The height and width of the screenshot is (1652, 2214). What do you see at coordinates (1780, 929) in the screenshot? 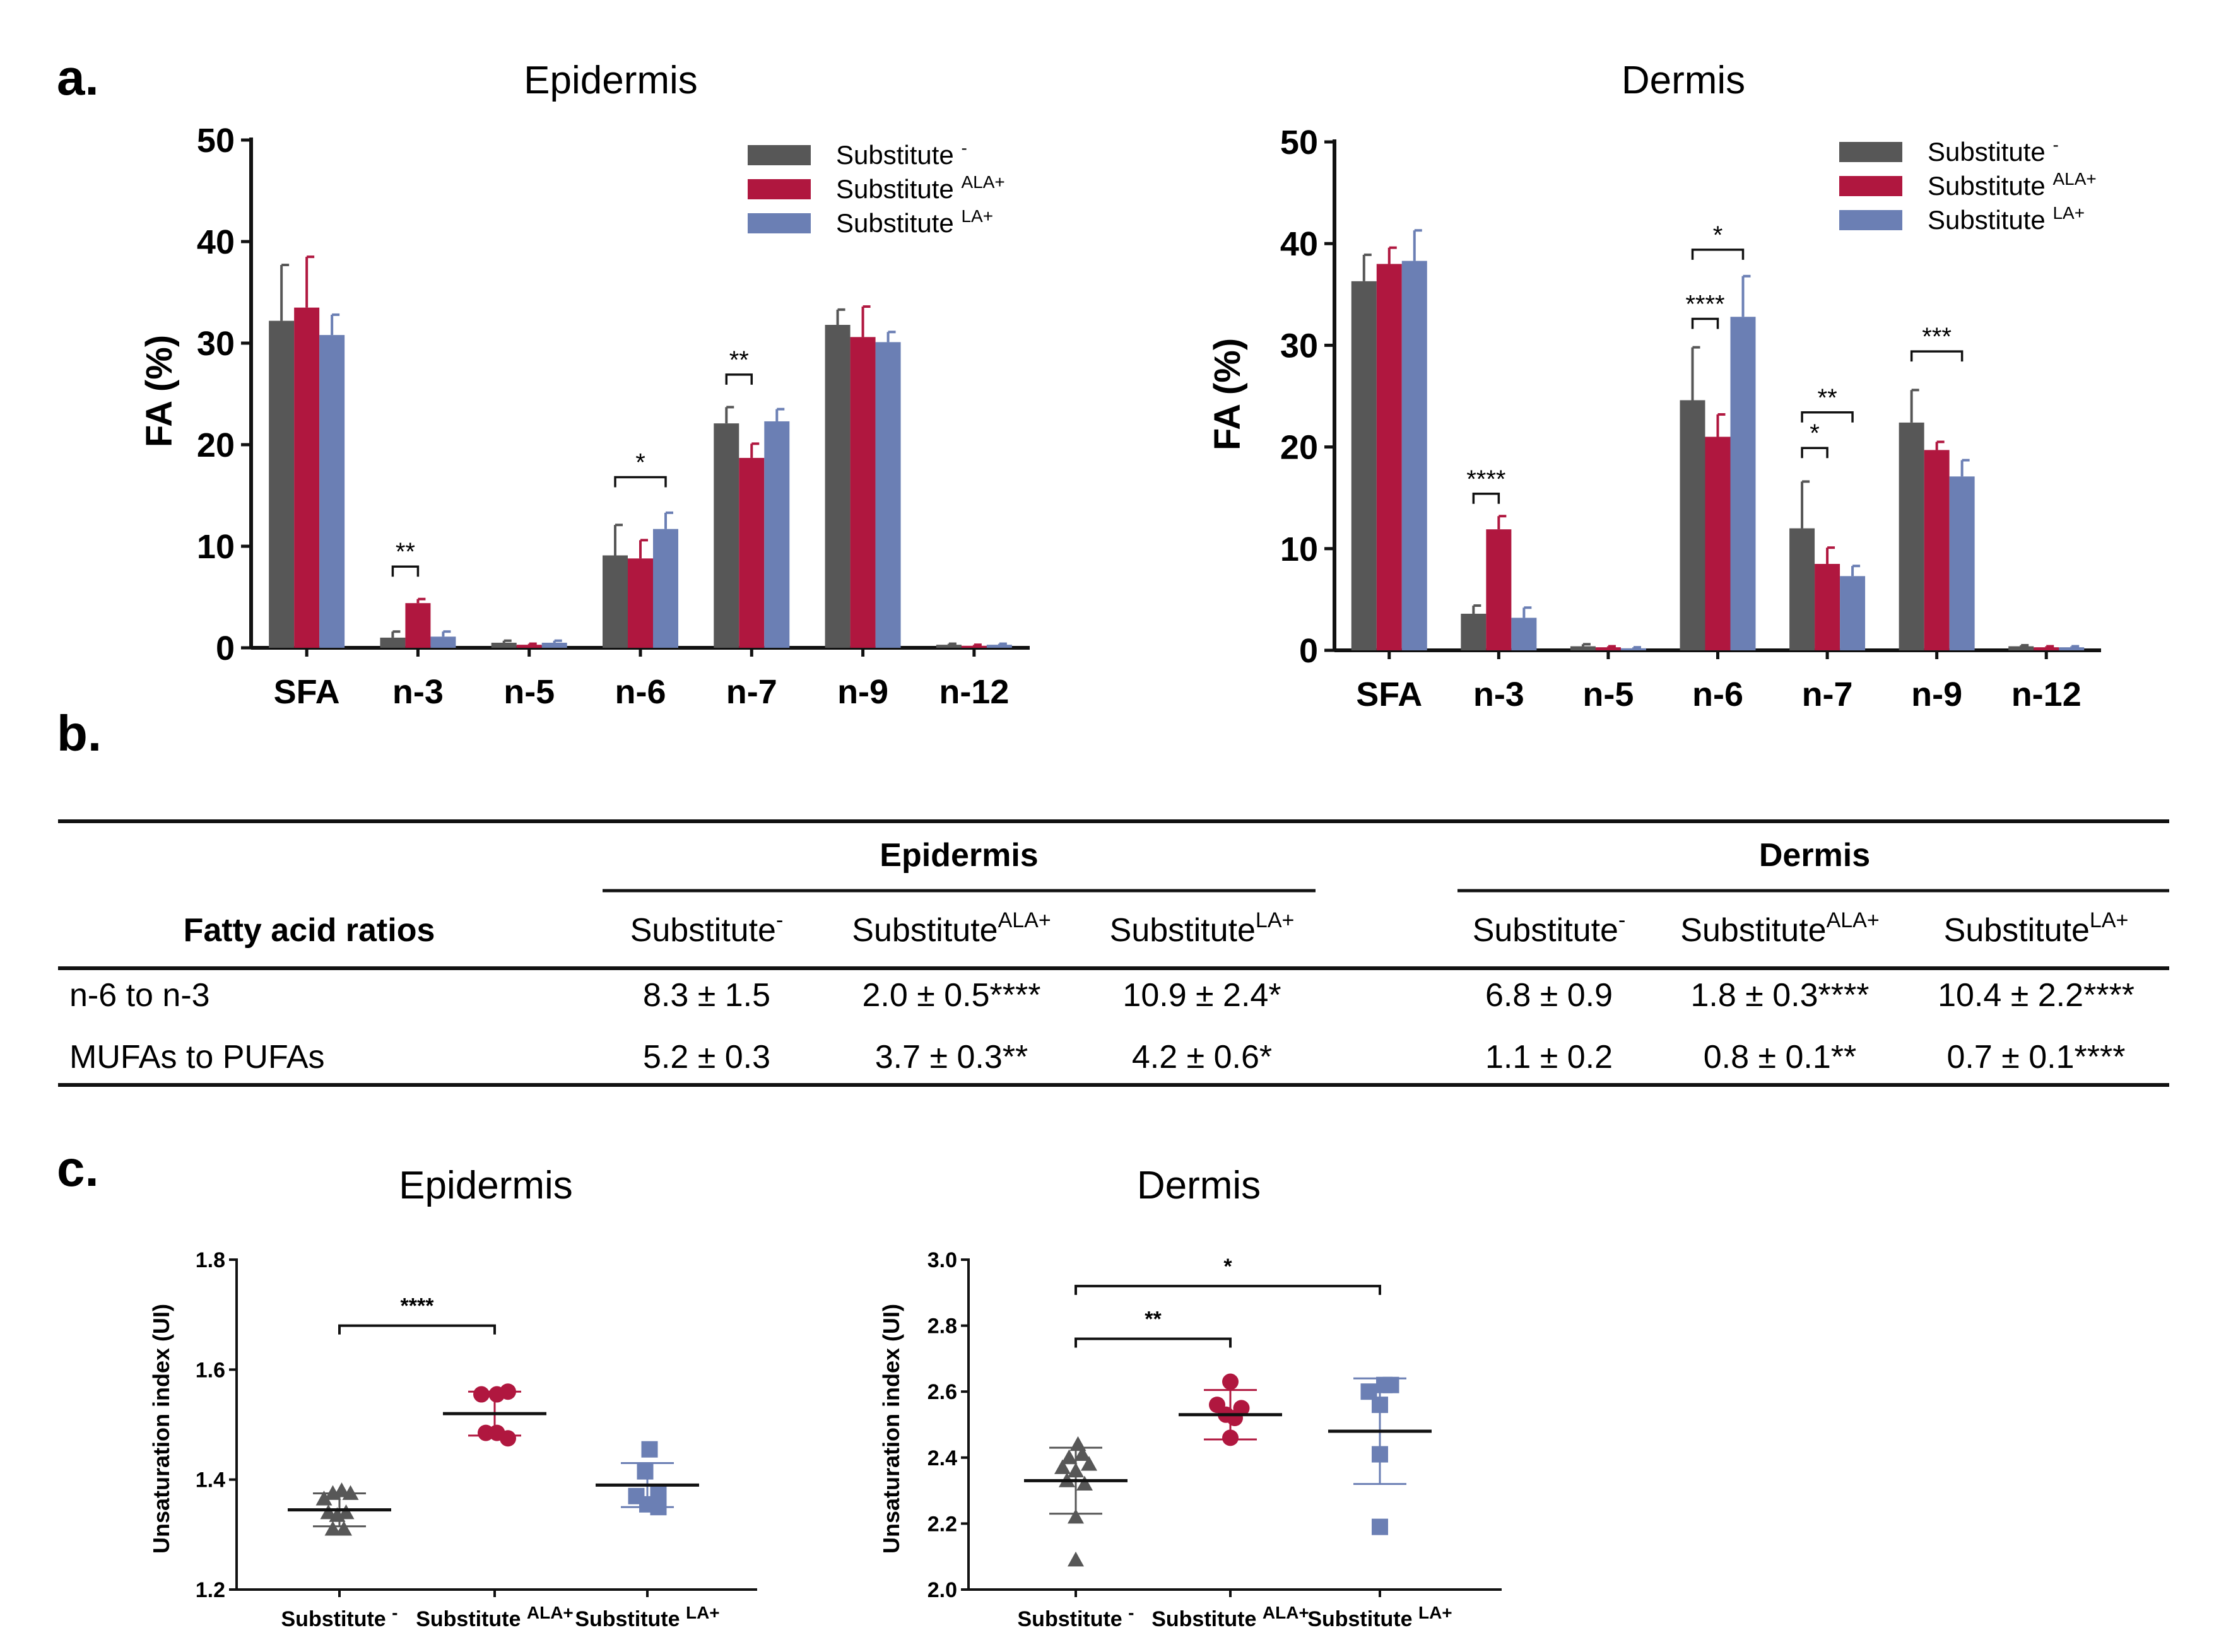
I see `column-header-4: SubstituteALA+` at bounding box center [1780, 929].